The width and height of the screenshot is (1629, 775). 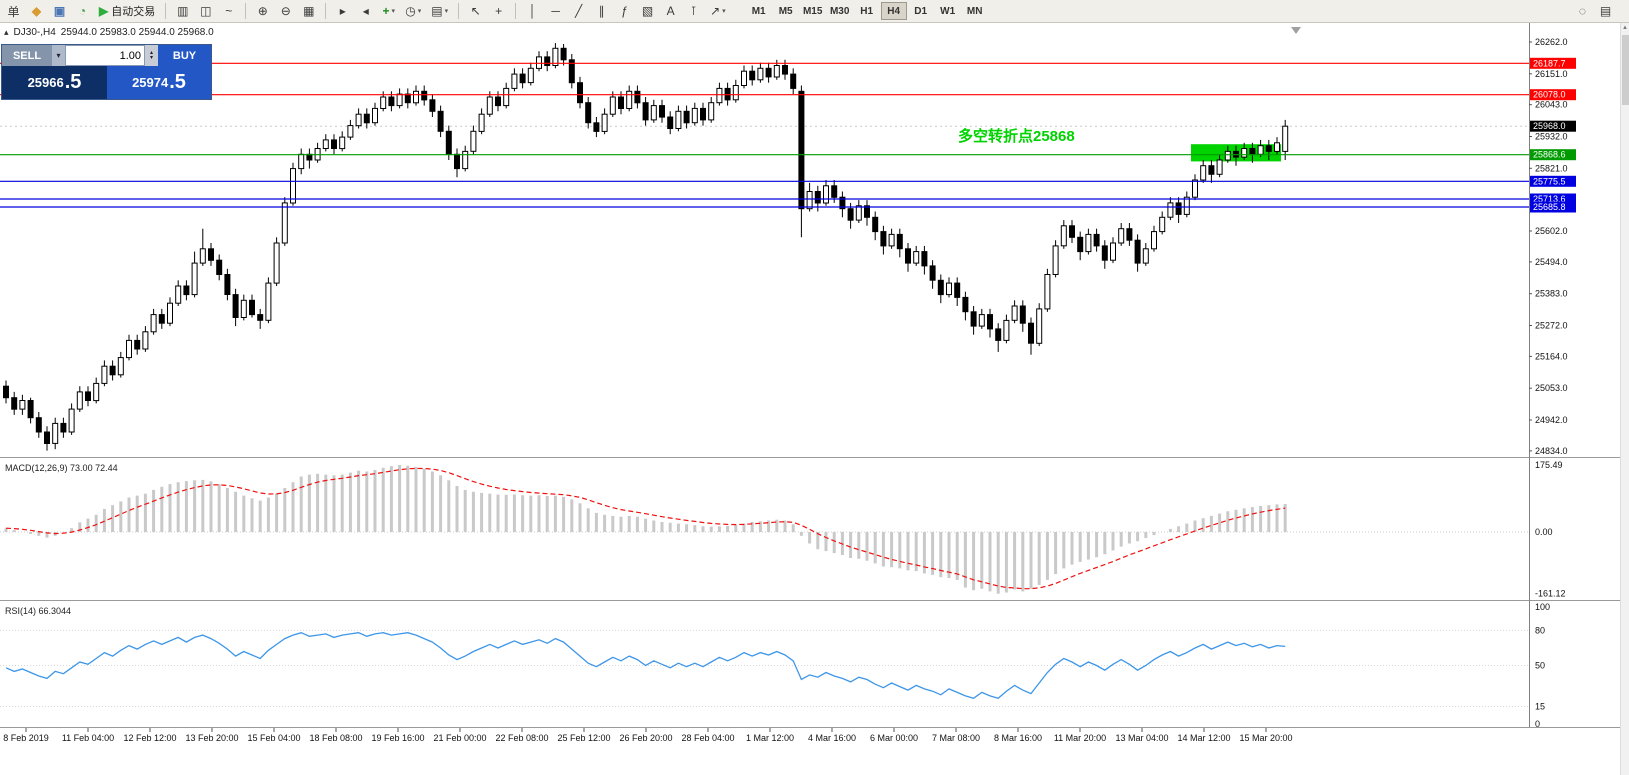 I want to click on timeframe-m5-button: M5, so click(x=785, y=11).